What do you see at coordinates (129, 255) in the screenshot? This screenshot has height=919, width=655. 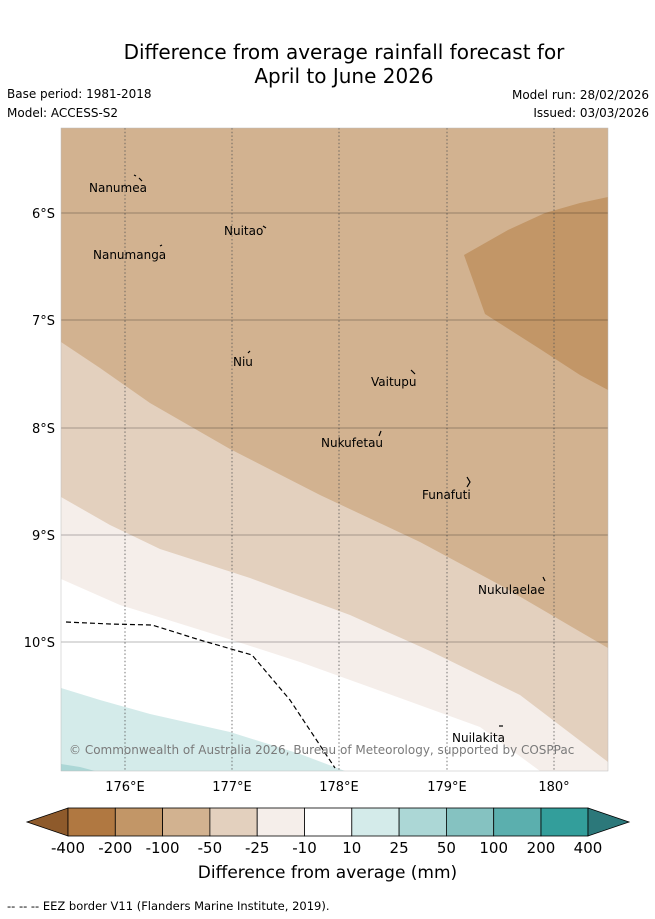 I see `label-nanumanga: Nanumanga` at bounding box center [129, 255].